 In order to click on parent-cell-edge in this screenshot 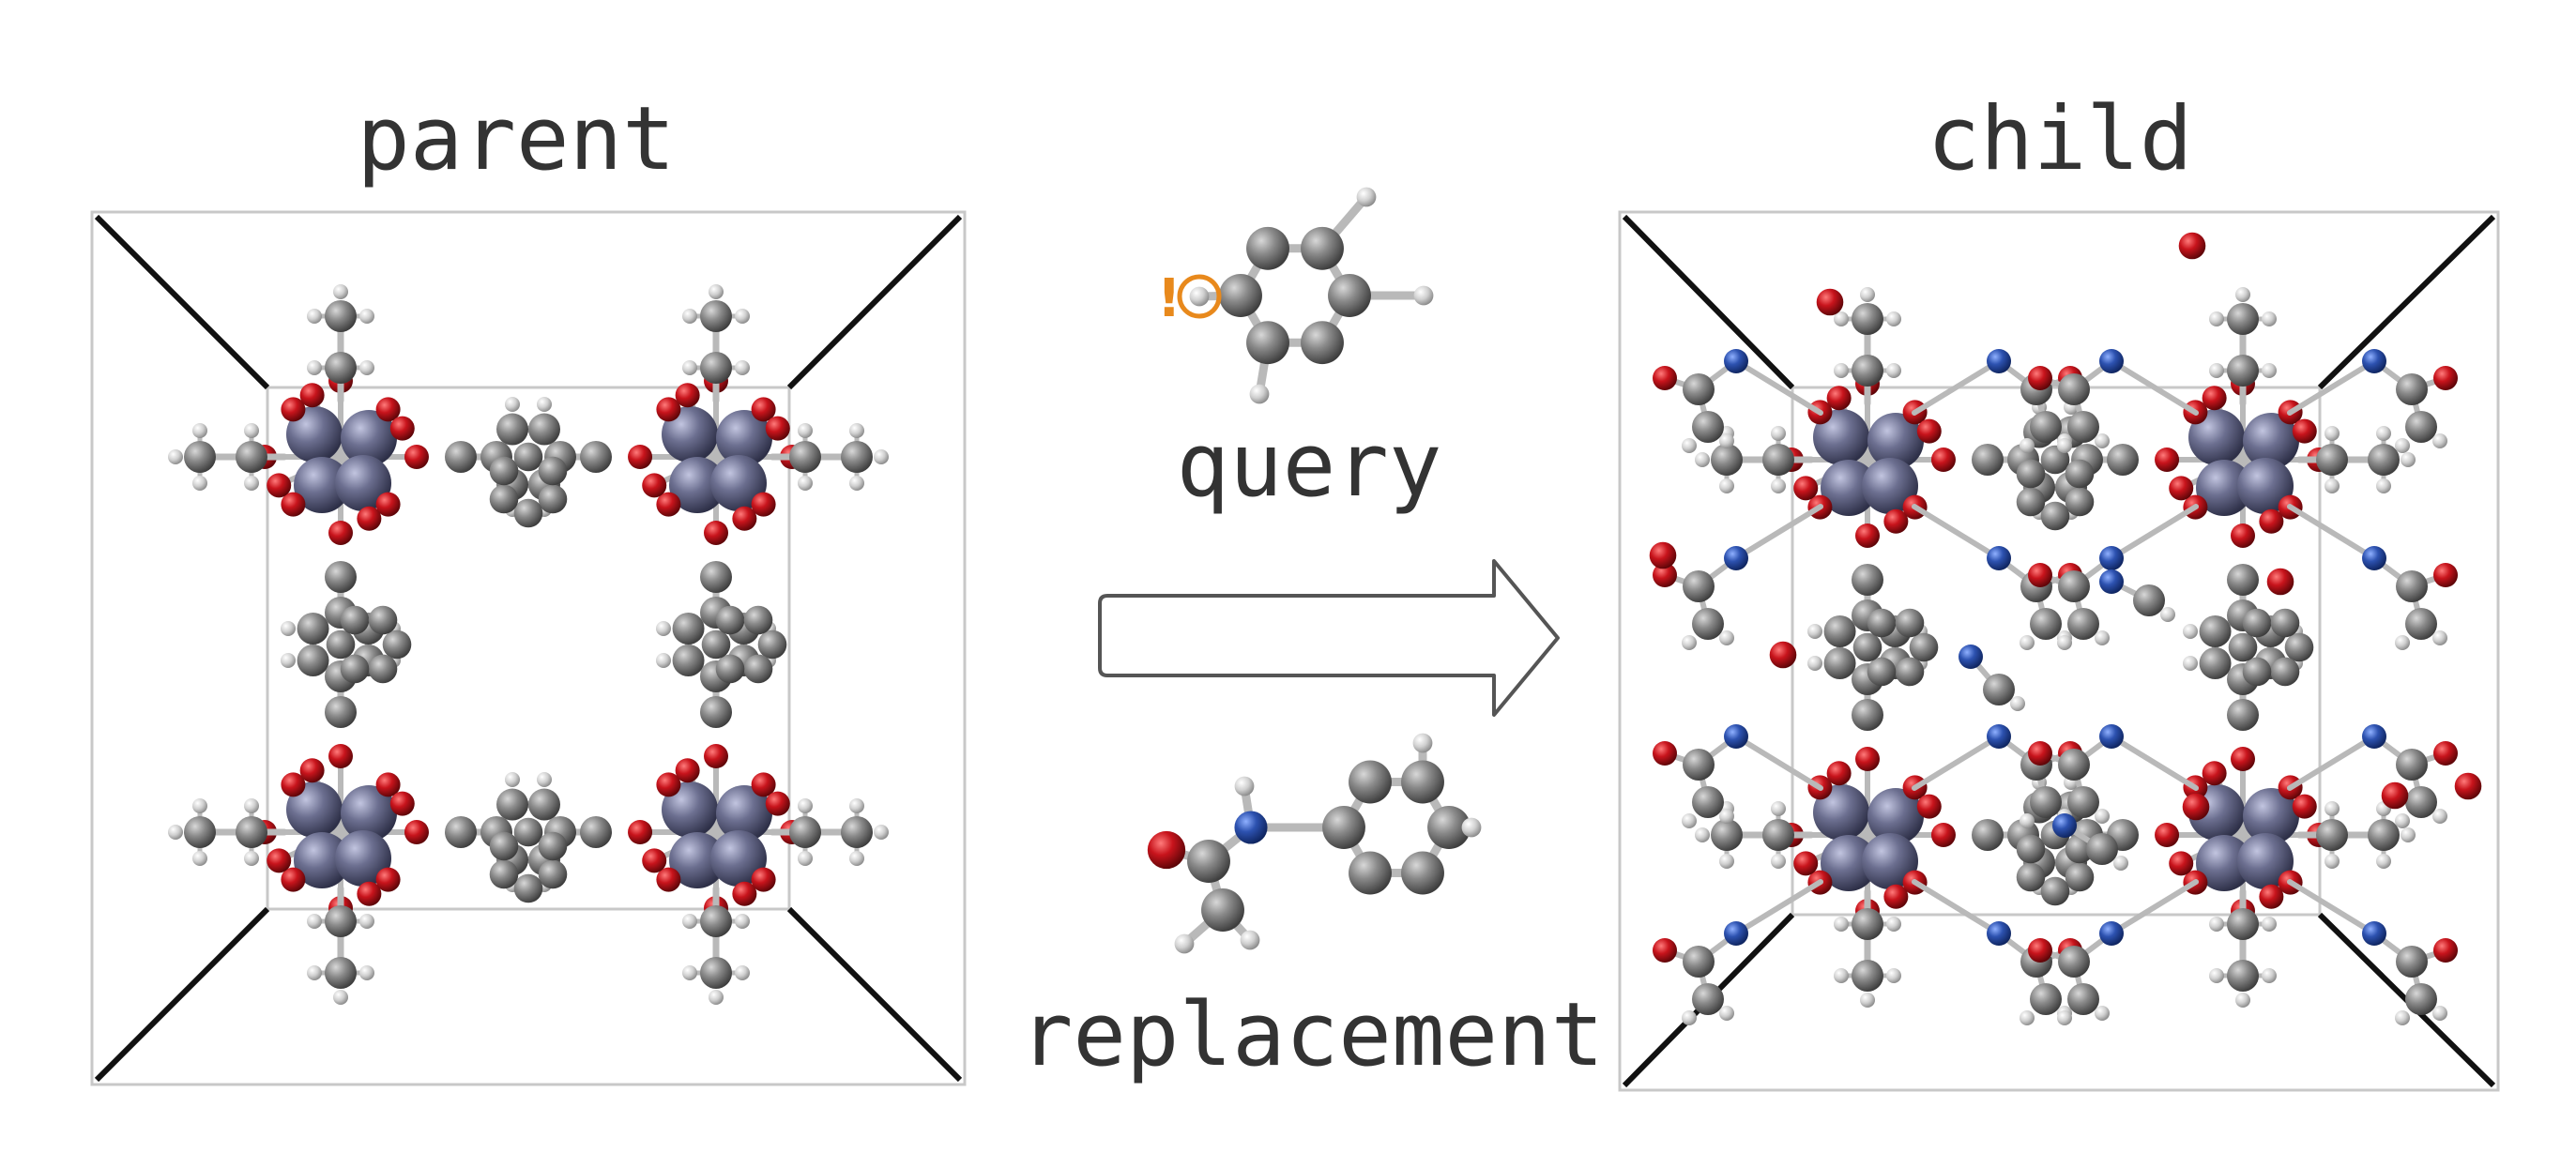, I will do `click(182, 995)`.